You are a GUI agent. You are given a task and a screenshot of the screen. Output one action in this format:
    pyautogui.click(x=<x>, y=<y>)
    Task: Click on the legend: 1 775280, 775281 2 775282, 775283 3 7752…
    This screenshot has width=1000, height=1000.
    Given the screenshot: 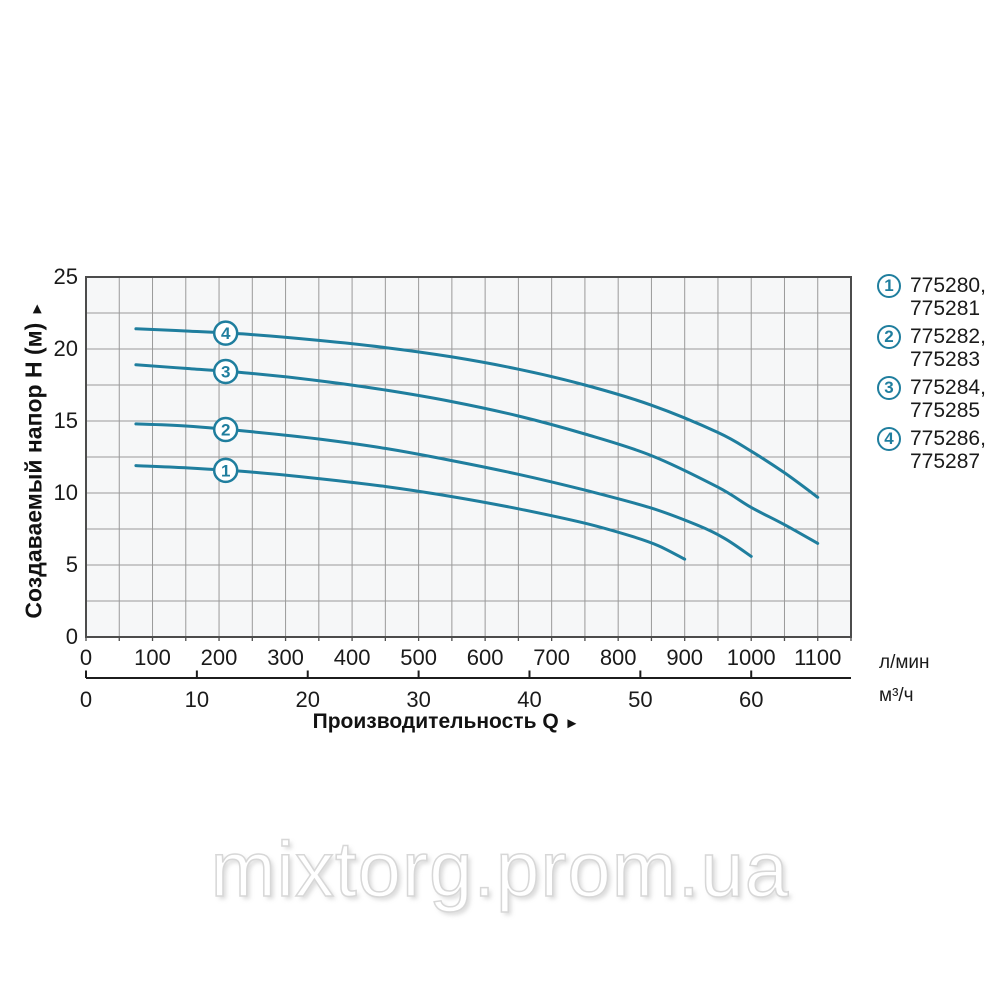 What is the action you would take?
    pyautogui.click(x=931, y=376)
    